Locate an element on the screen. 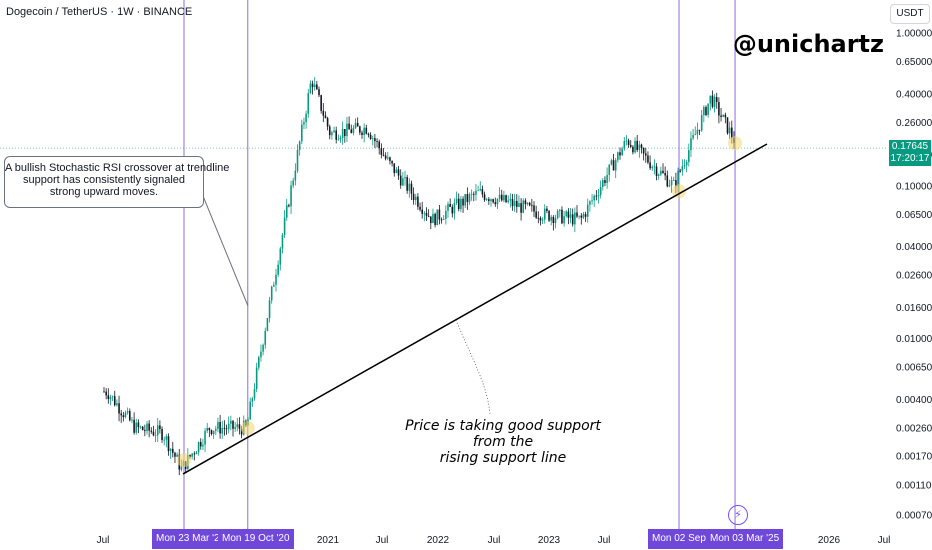  x-tick-label: 2023 is located at coordinates (549, 540).